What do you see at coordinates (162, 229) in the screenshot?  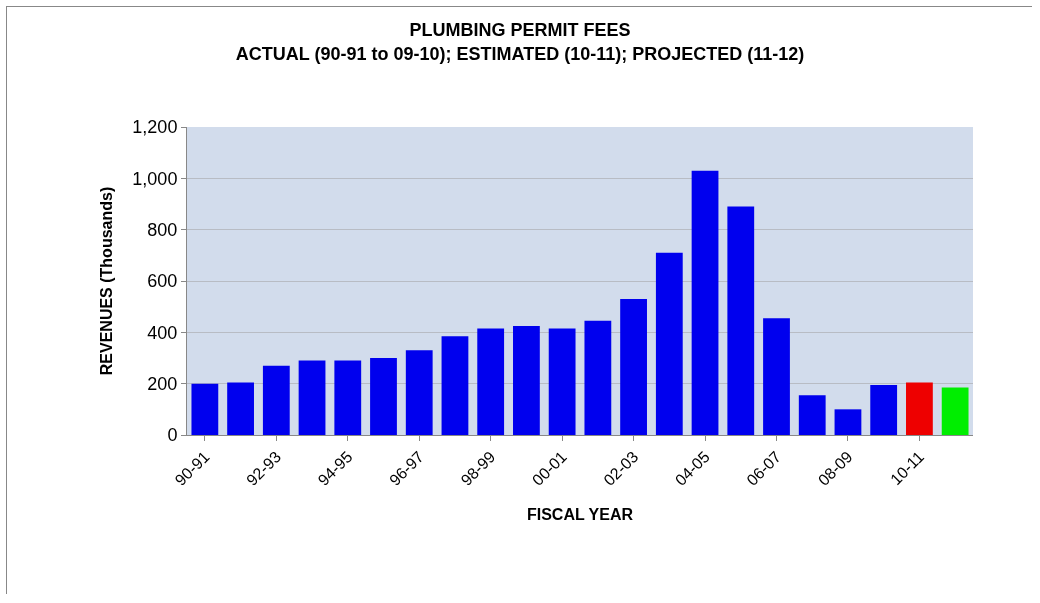 I see `y-tick-label: 800` at bounding box center [162, 229].